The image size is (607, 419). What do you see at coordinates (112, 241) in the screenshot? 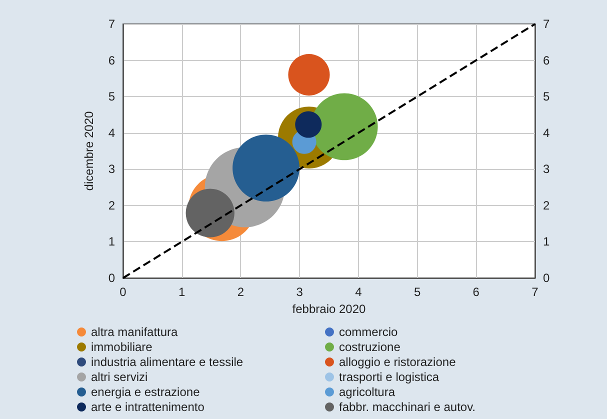
I see `y-tick-label: 1` at bounding box center [112, 241].